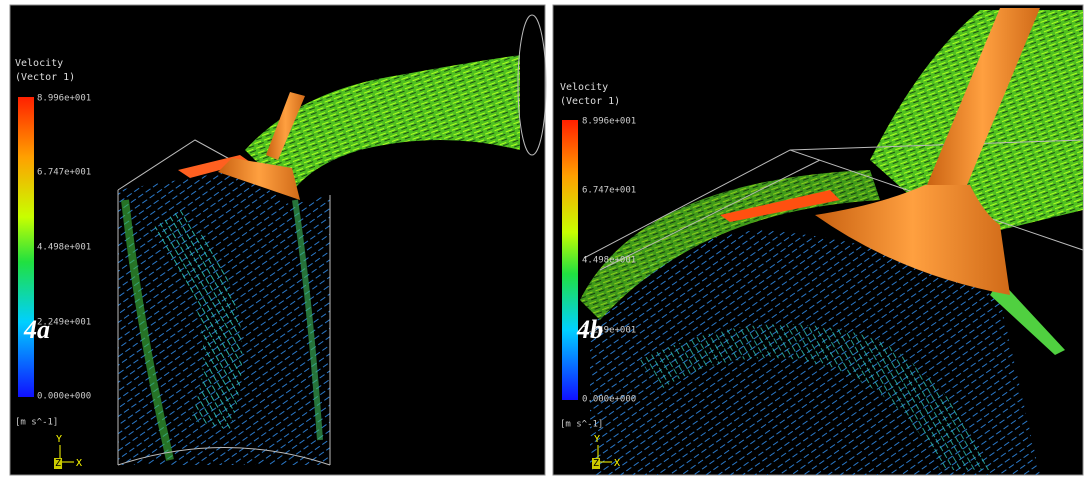 The image size is (1085, 479). What do you see at coordinates (730, 245) in the screenshot?
I see `inflow` at bounding box center [730, 245].